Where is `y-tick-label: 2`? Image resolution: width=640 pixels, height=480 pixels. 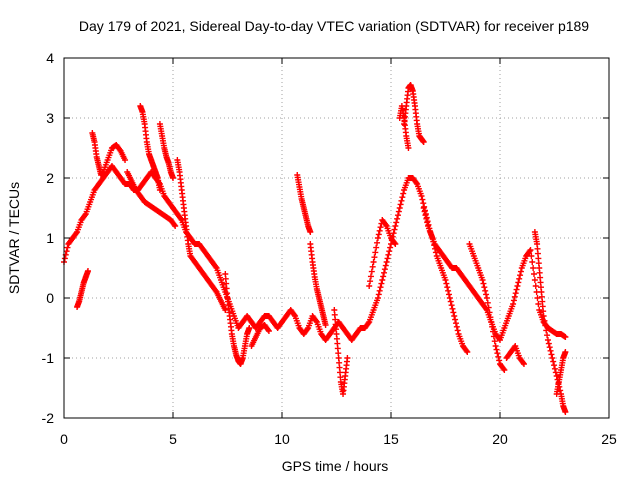 y-tick-label: 2 is located at coordinates (50, 178).